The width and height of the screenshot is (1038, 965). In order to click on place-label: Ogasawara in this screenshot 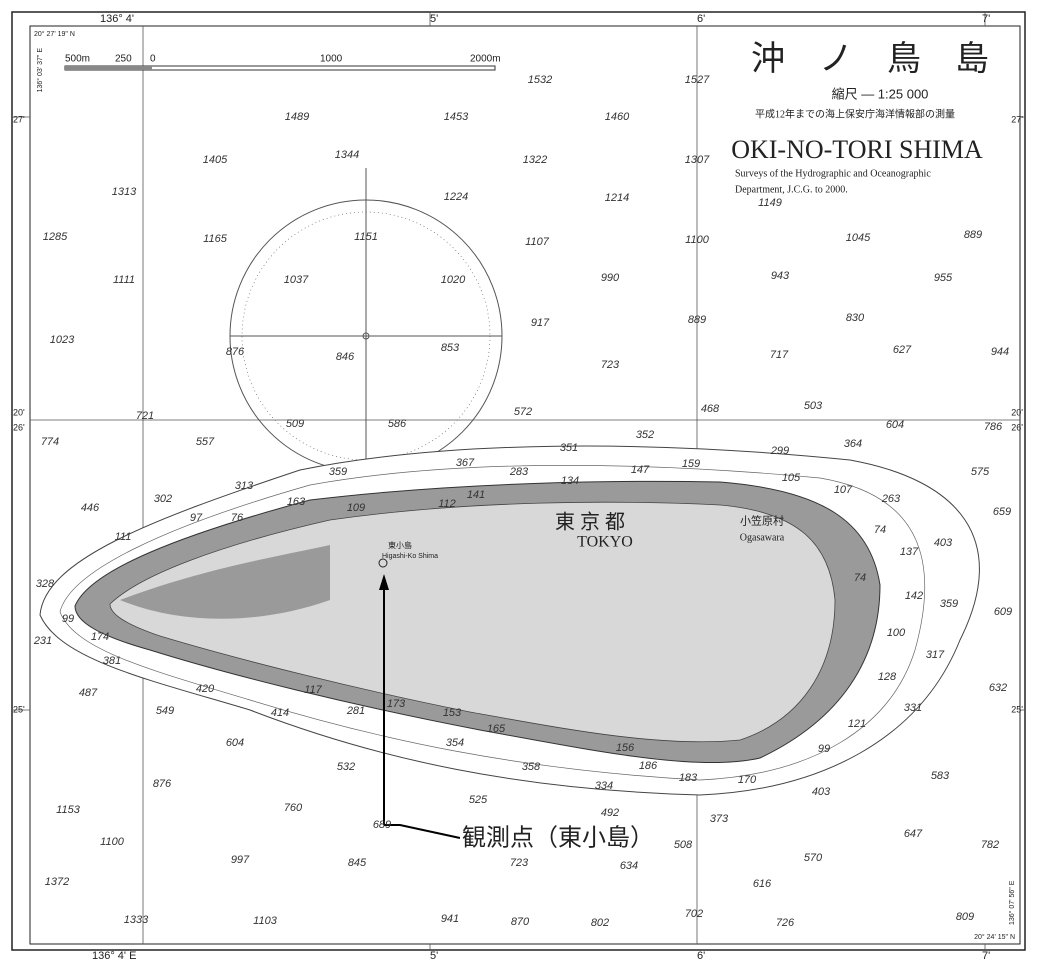, I will do `click(762, 537)`.